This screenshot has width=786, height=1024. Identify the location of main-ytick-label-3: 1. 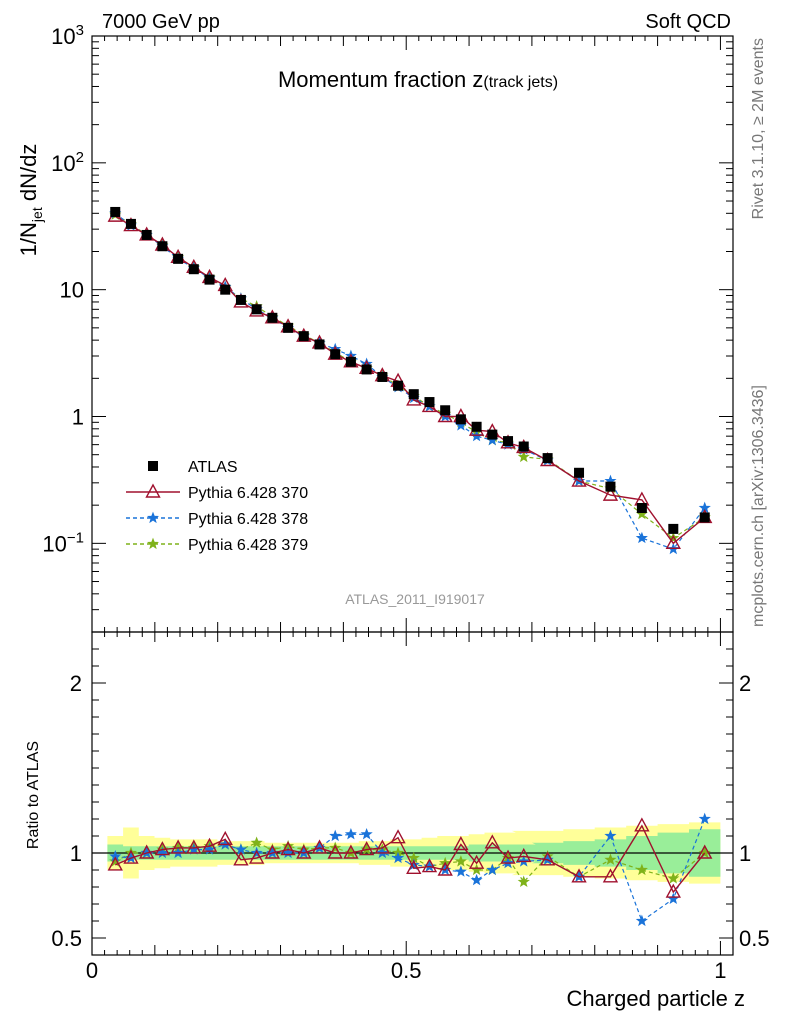
(78, 417).